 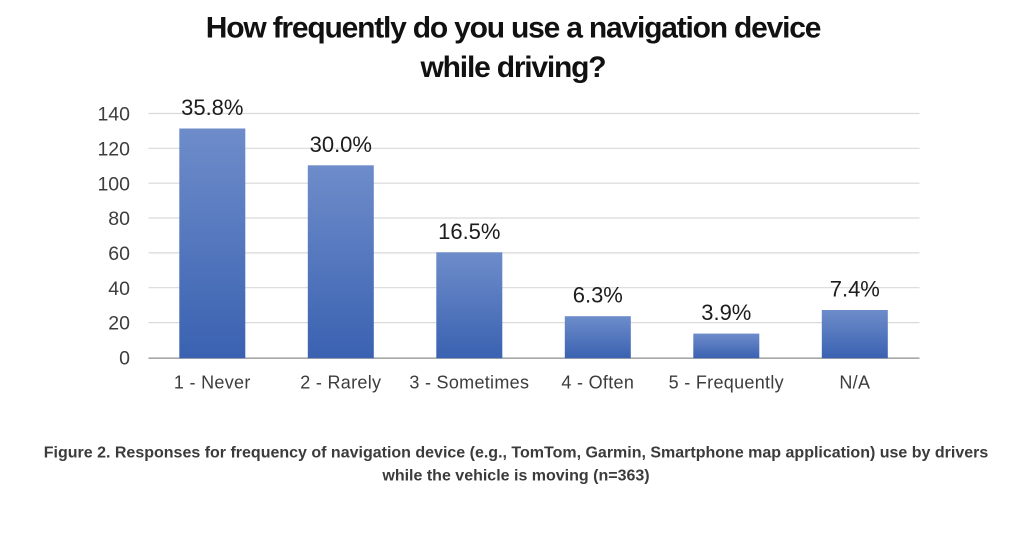 What do you see at coordinates (597, 383) in the screenshot?
I see `svg-text: 4 - Often` at bounding box center [597, 383].